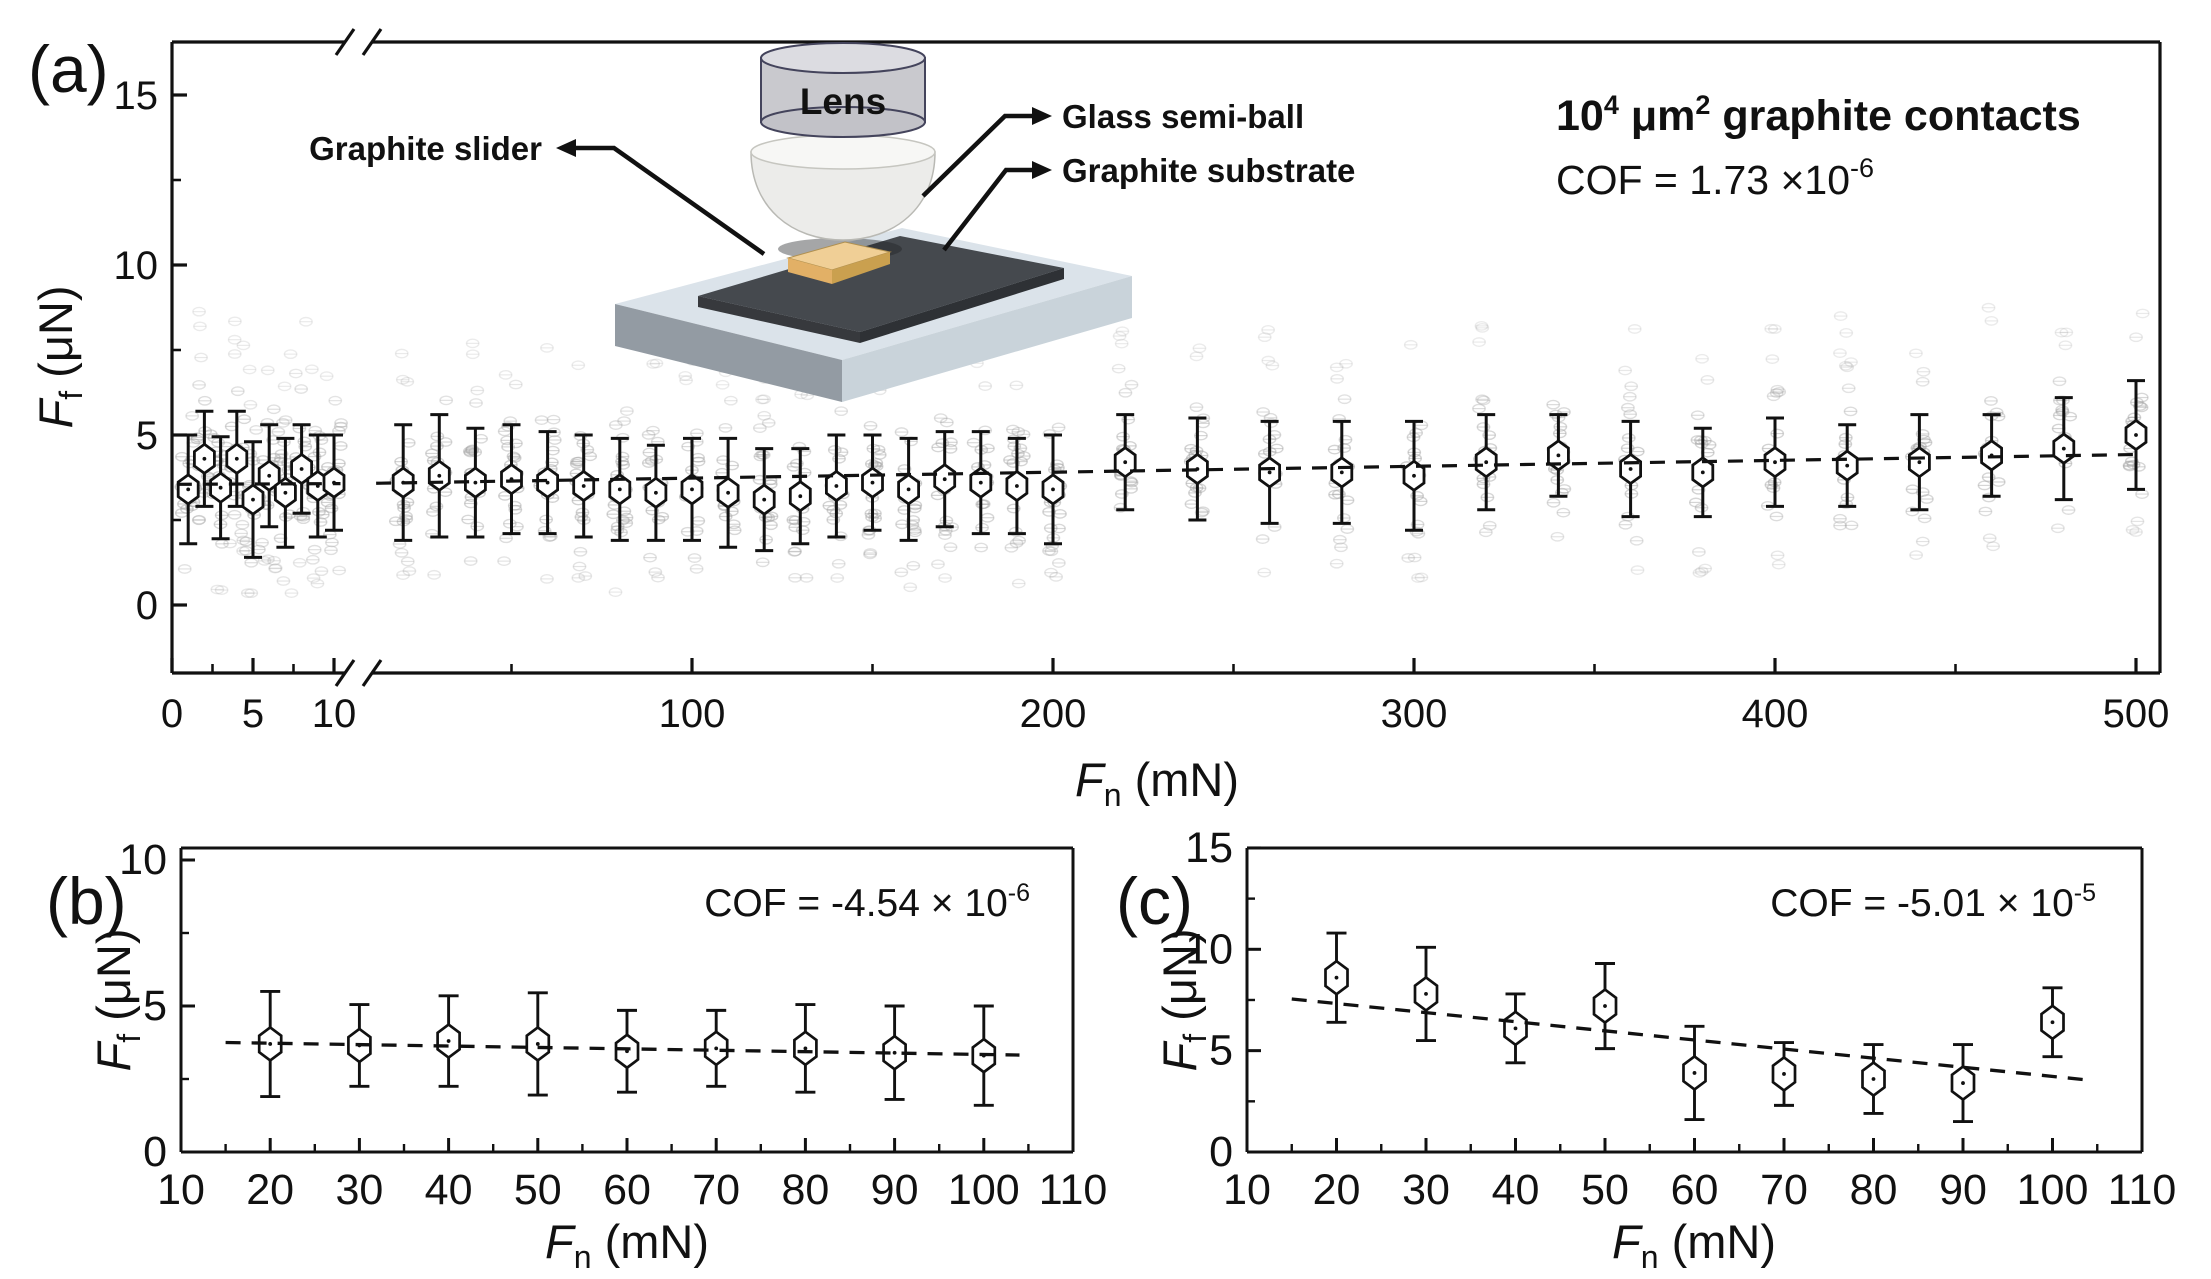 Image resolution: width=2211 pixels, height=1279 pixels. Describe the element at coordinates (1818, 115) in the screenshot. I see `panel-a-title: 104 μm2 graphite contacts` at that location.